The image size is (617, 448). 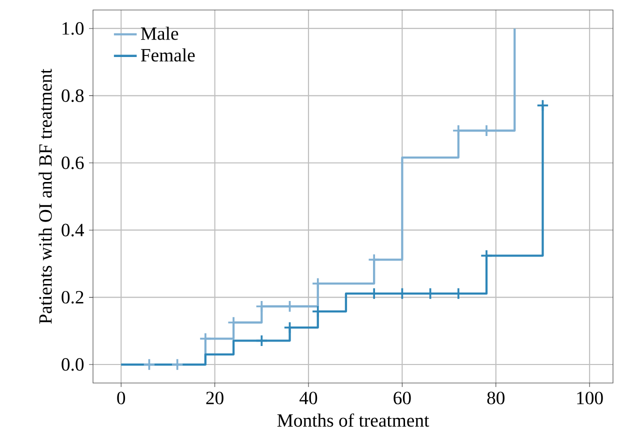 What do you see at coordinates (159, 33) in the screenshot?
I see `legend-label: Male` at bounding box center [159, 33].